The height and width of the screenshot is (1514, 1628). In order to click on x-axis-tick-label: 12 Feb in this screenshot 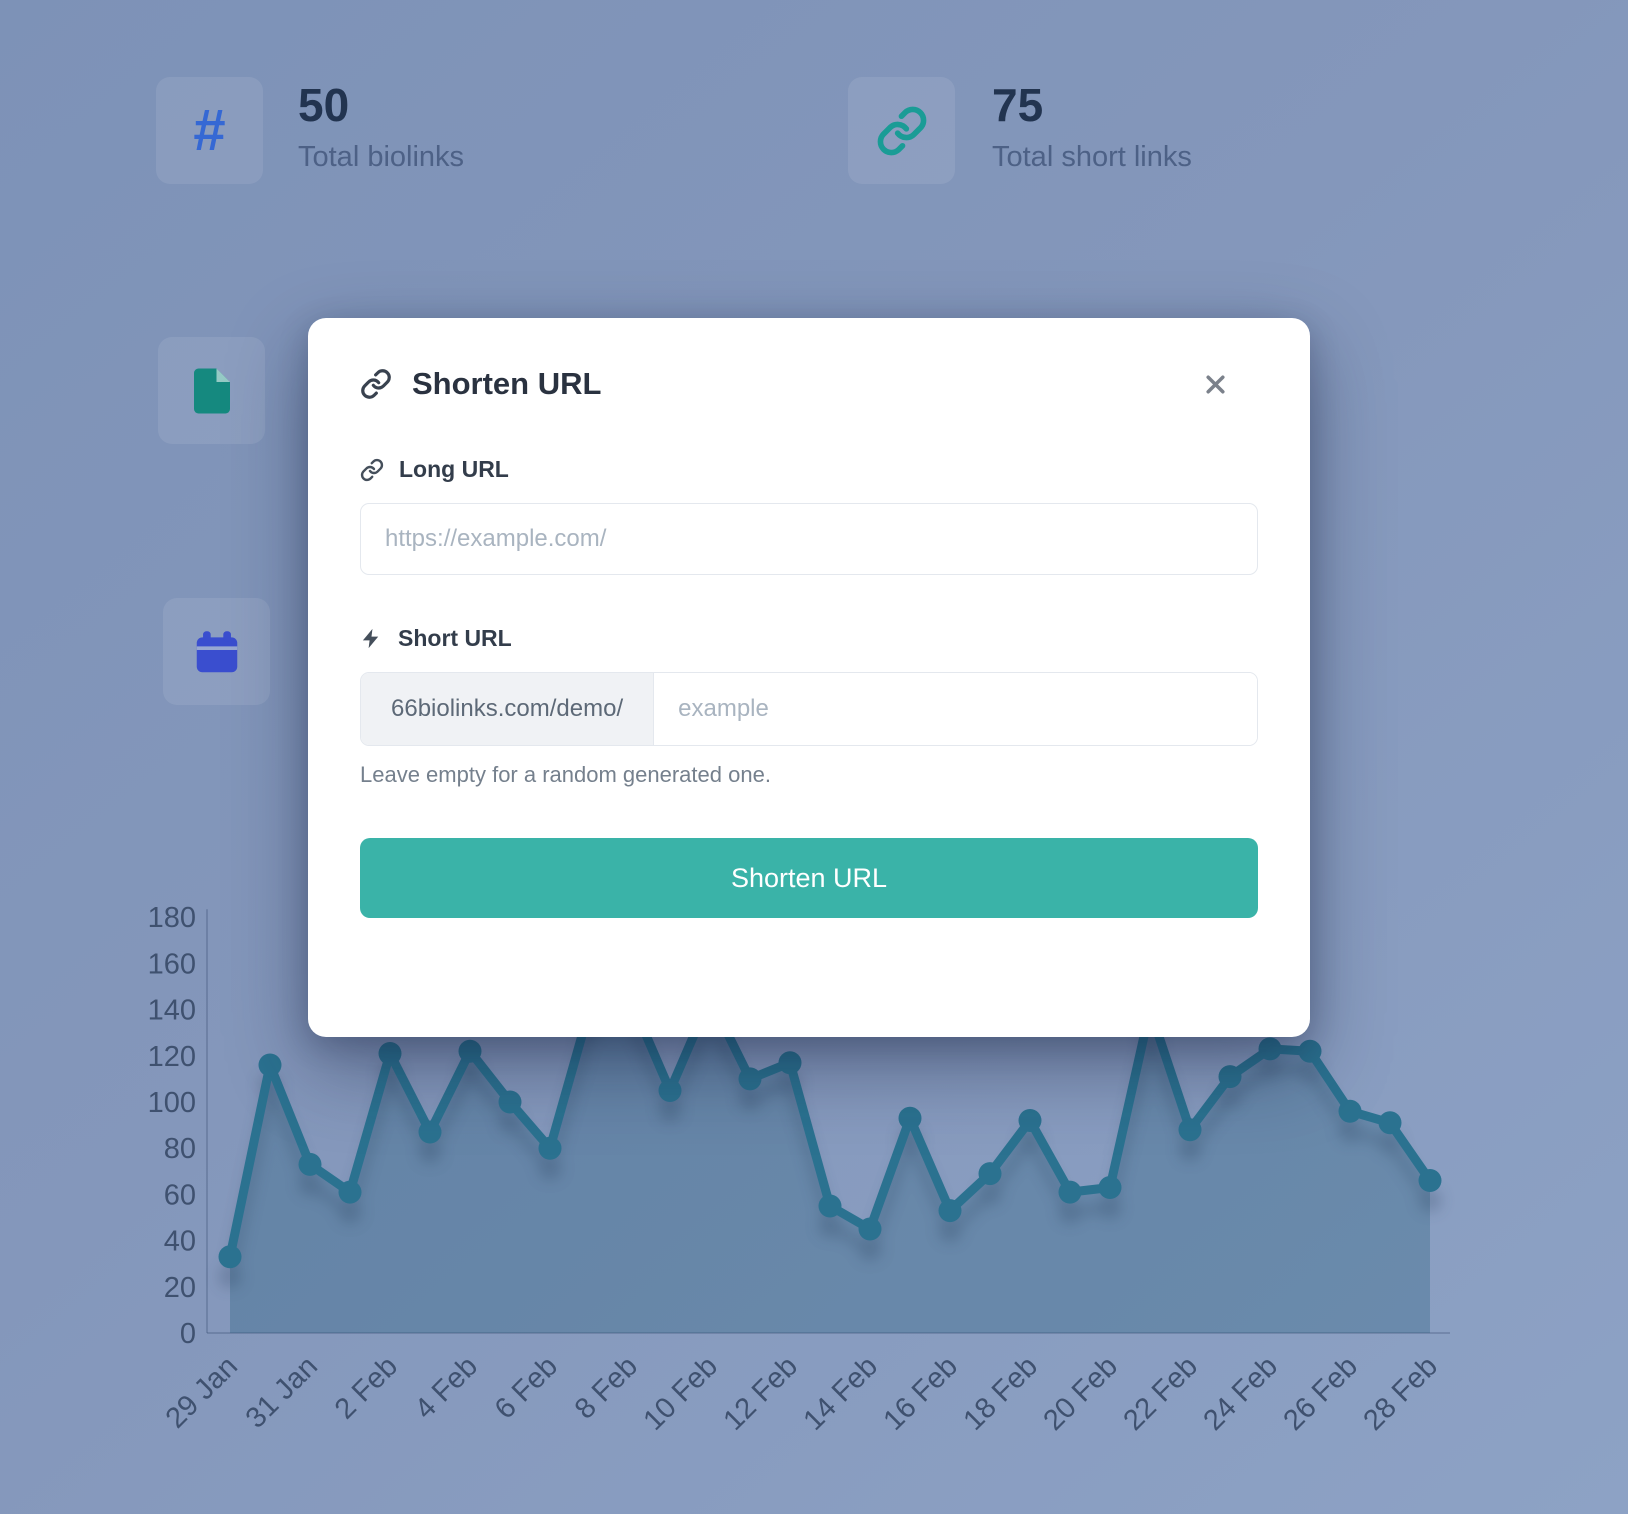, I will do `click(760, 1393)`.